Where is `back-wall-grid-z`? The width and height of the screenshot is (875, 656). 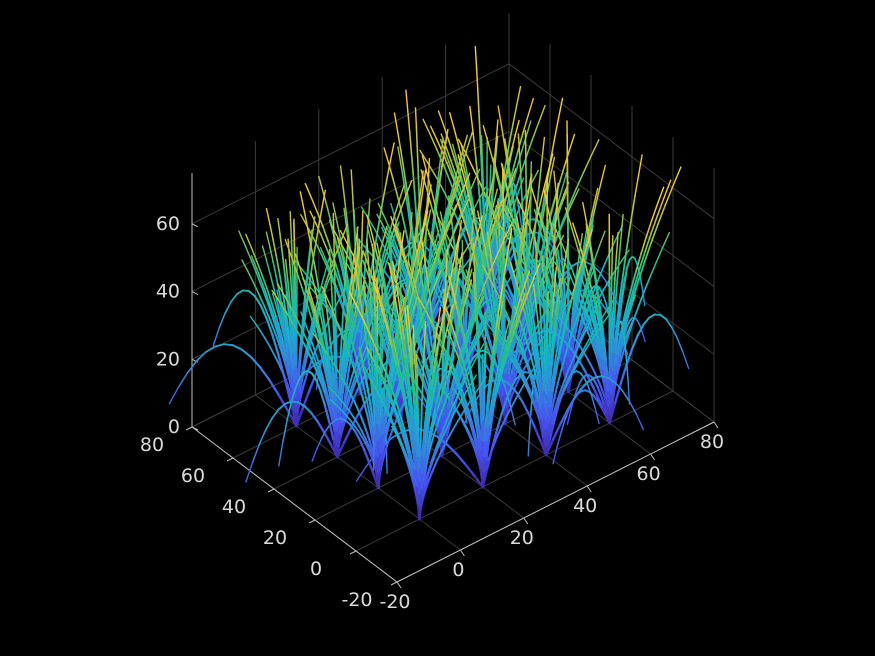 back-wall-grid-z is located at coordinates (350, 144).